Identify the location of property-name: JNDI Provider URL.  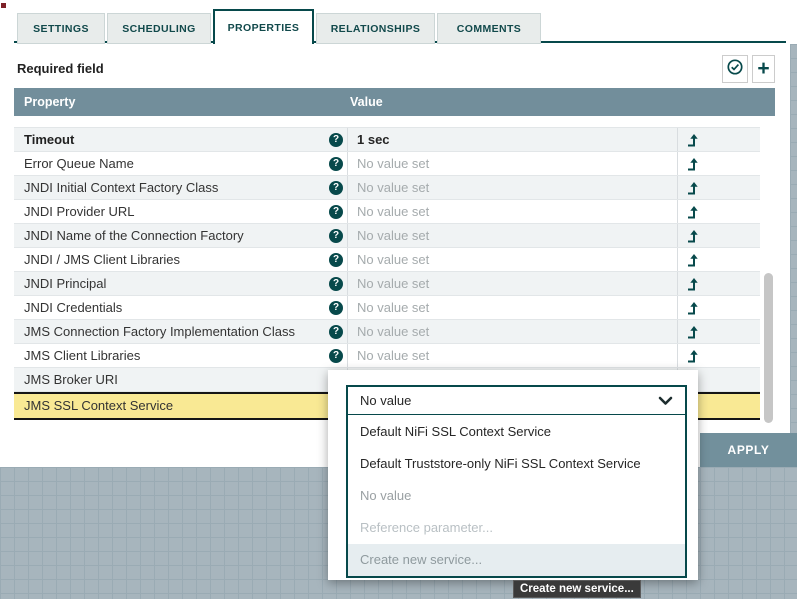
(79, 211).